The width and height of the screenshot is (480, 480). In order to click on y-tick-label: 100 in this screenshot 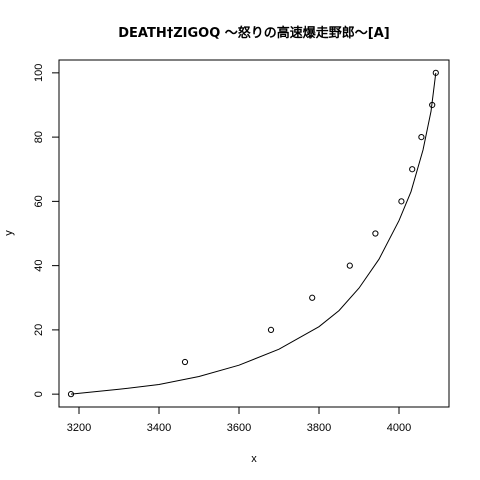, I will do `click(39, 73)`.